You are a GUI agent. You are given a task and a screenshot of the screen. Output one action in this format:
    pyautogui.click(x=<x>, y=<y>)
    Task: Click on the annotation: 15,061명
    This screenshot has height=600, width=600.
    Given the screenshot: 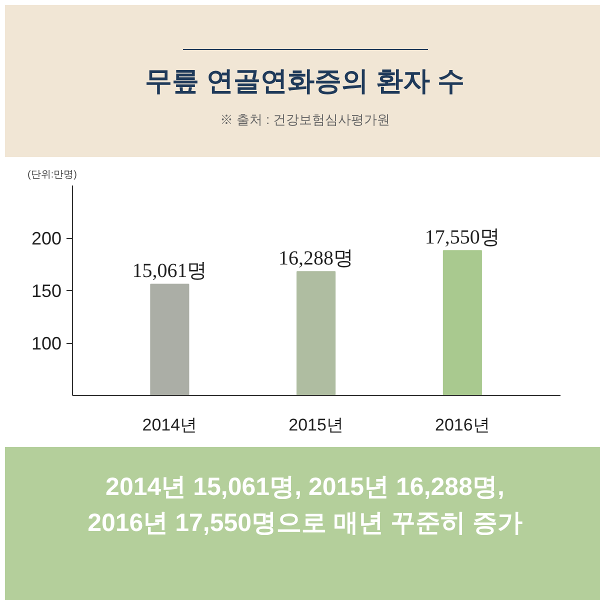 What is the action you would take?
    pyautogui.click(x=170, y=271)
    